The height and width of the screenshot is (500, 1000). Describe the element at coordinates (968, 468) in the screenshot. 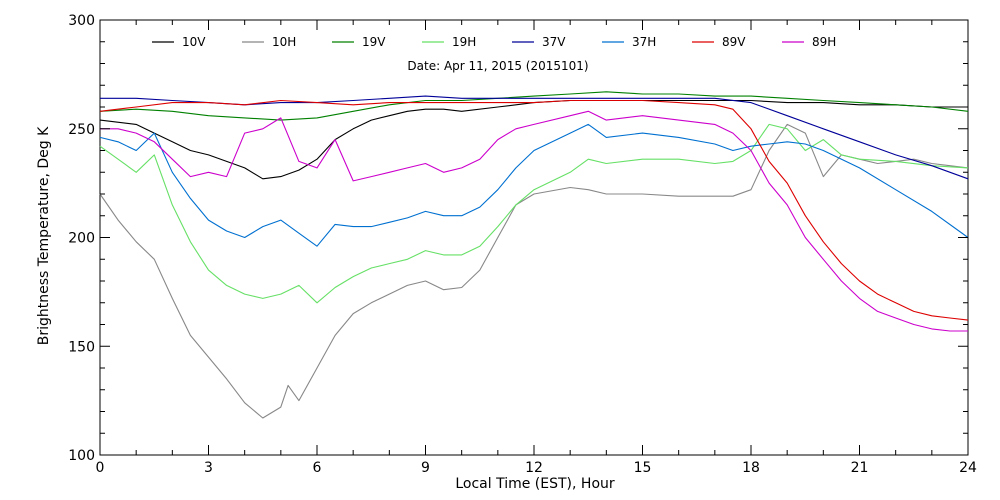

I see `x-tick-label: 24` at that location.